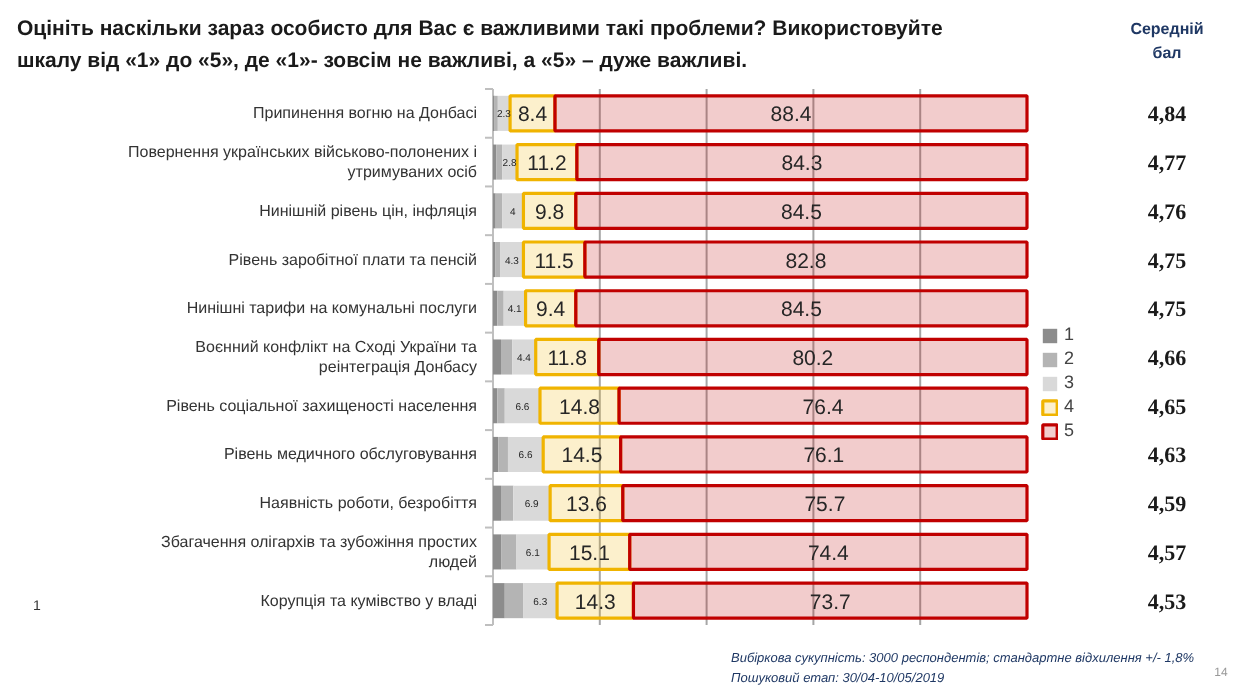 The width and height of the screenshot is (1240, 696). What do you see at coordinates (319, 551) in the screenshot?
I see `y-tick-label: Збагачення олігархів та зубожіння простих людей` at bounding box center [319, 551].